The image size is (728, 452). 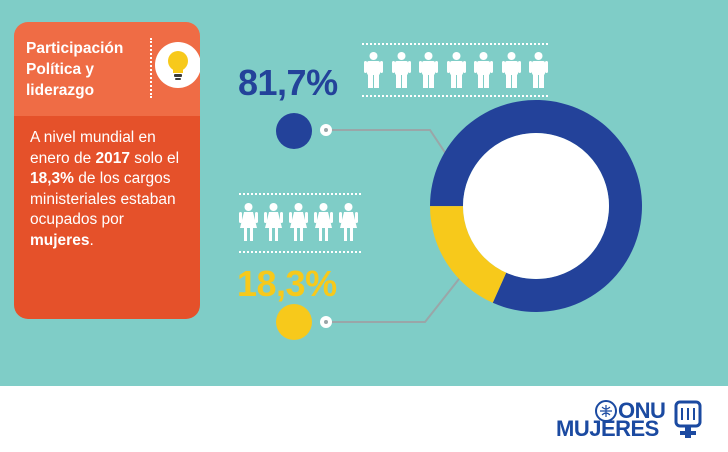 What do you see at coordinates (688, 419) in the screenshot?
I see `venus-symbol-icon` at bounding box center [688, 419].